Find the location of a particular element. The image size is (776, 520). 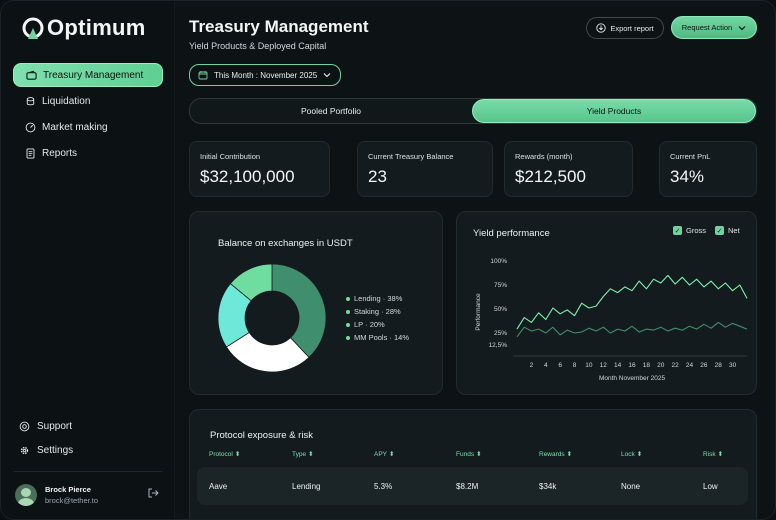

sidebar-divider is located at coordinates (88, 471).